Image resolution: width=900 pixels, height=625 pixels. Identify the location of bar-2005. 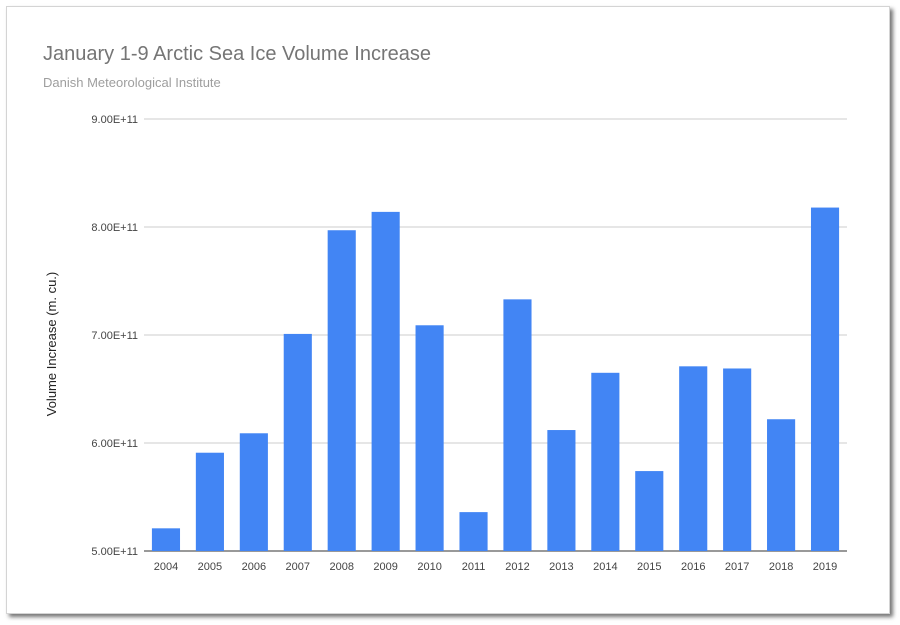
(209, 501).